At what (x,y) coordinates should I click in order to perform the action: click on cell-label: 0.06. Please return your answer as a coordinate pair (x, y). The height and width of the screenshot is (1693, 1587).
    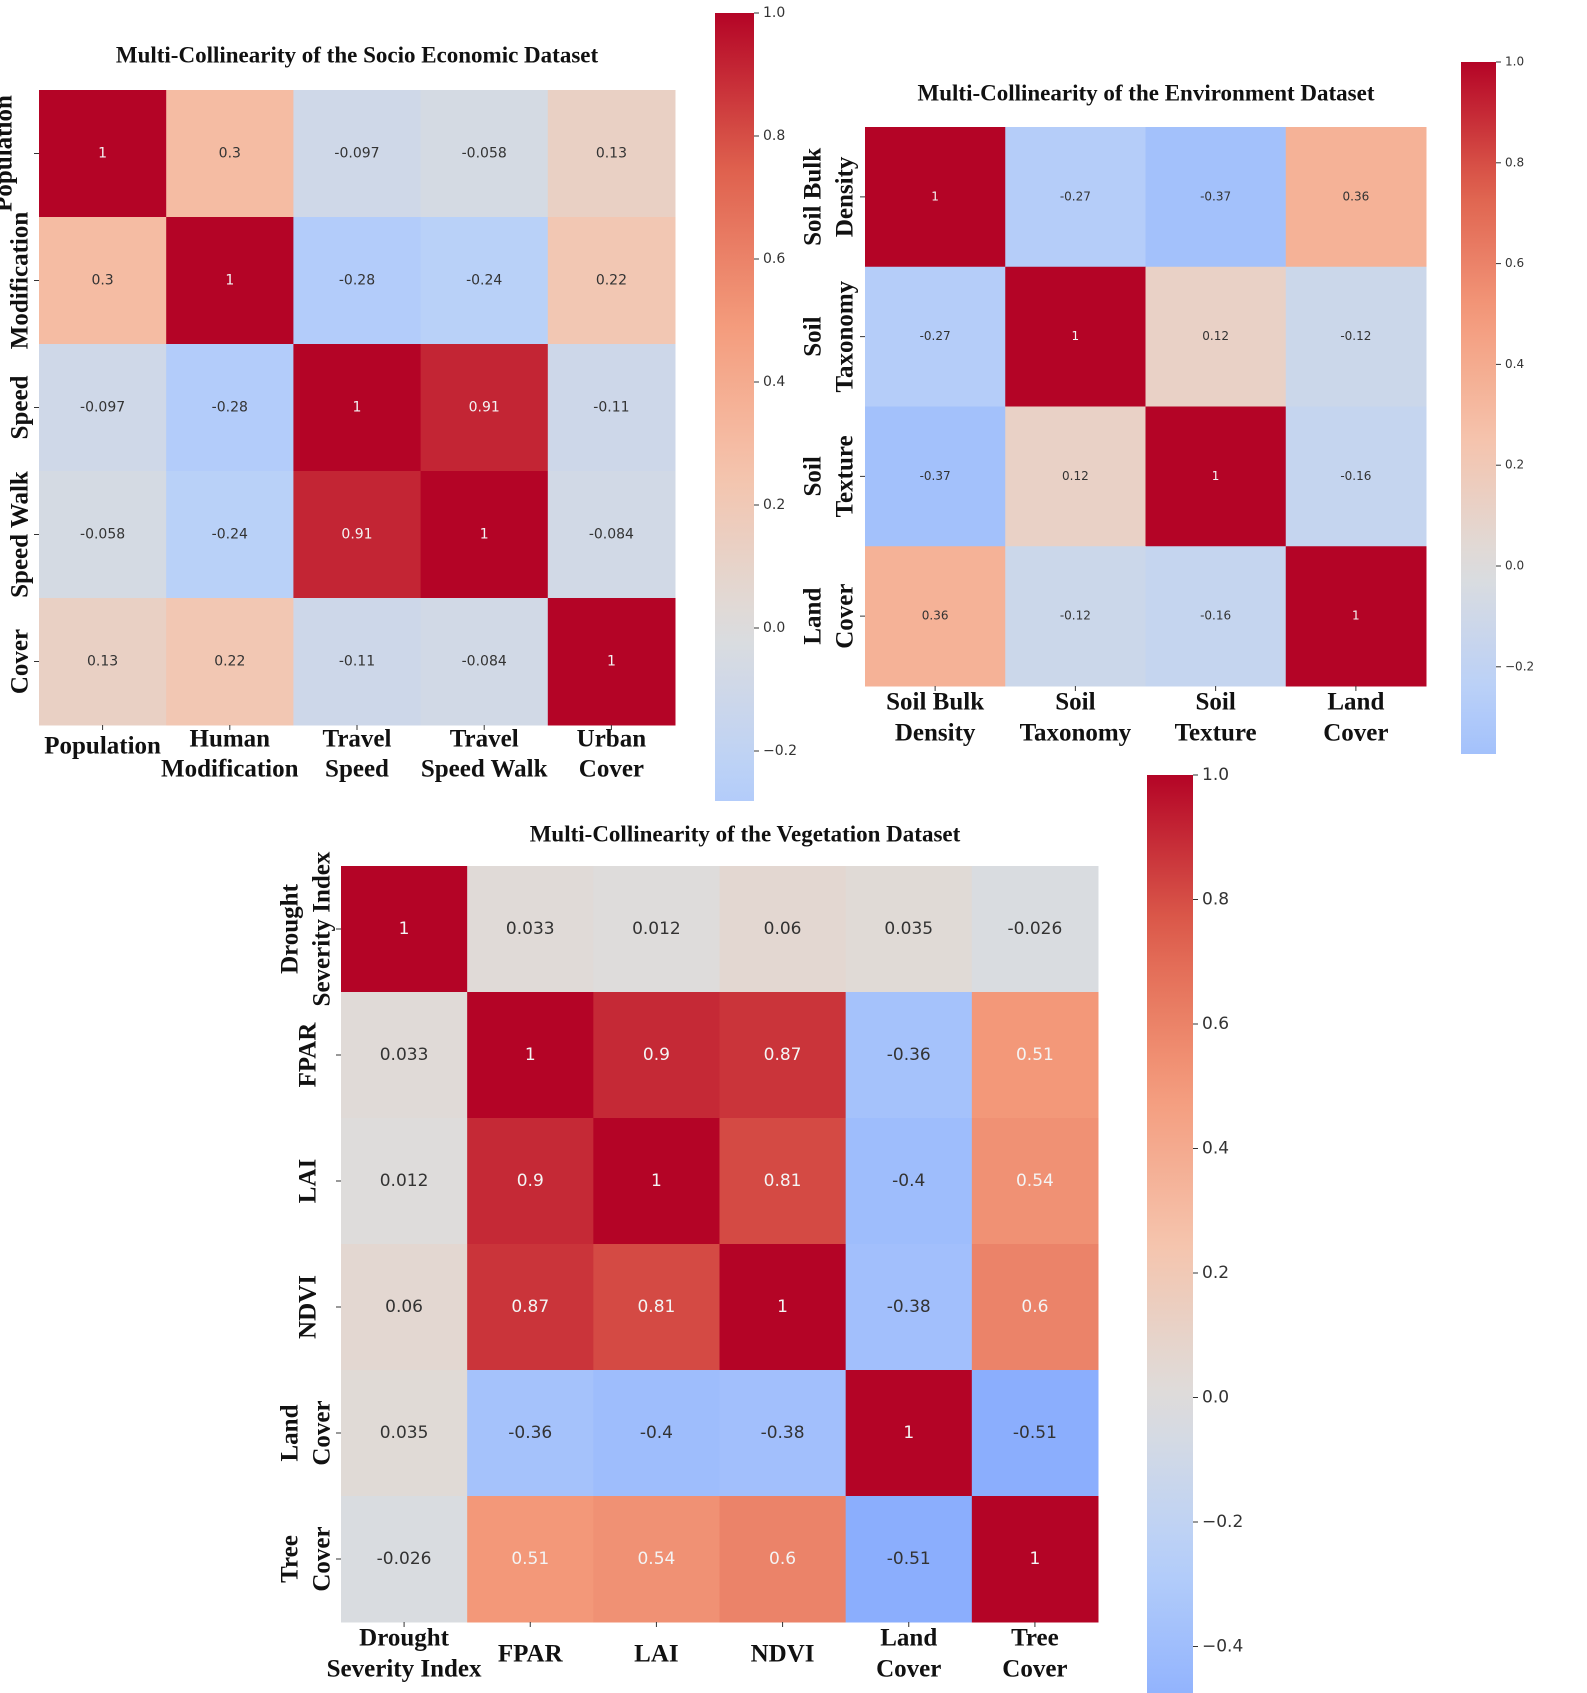
    Looking at the image, I should click on (783, 929).